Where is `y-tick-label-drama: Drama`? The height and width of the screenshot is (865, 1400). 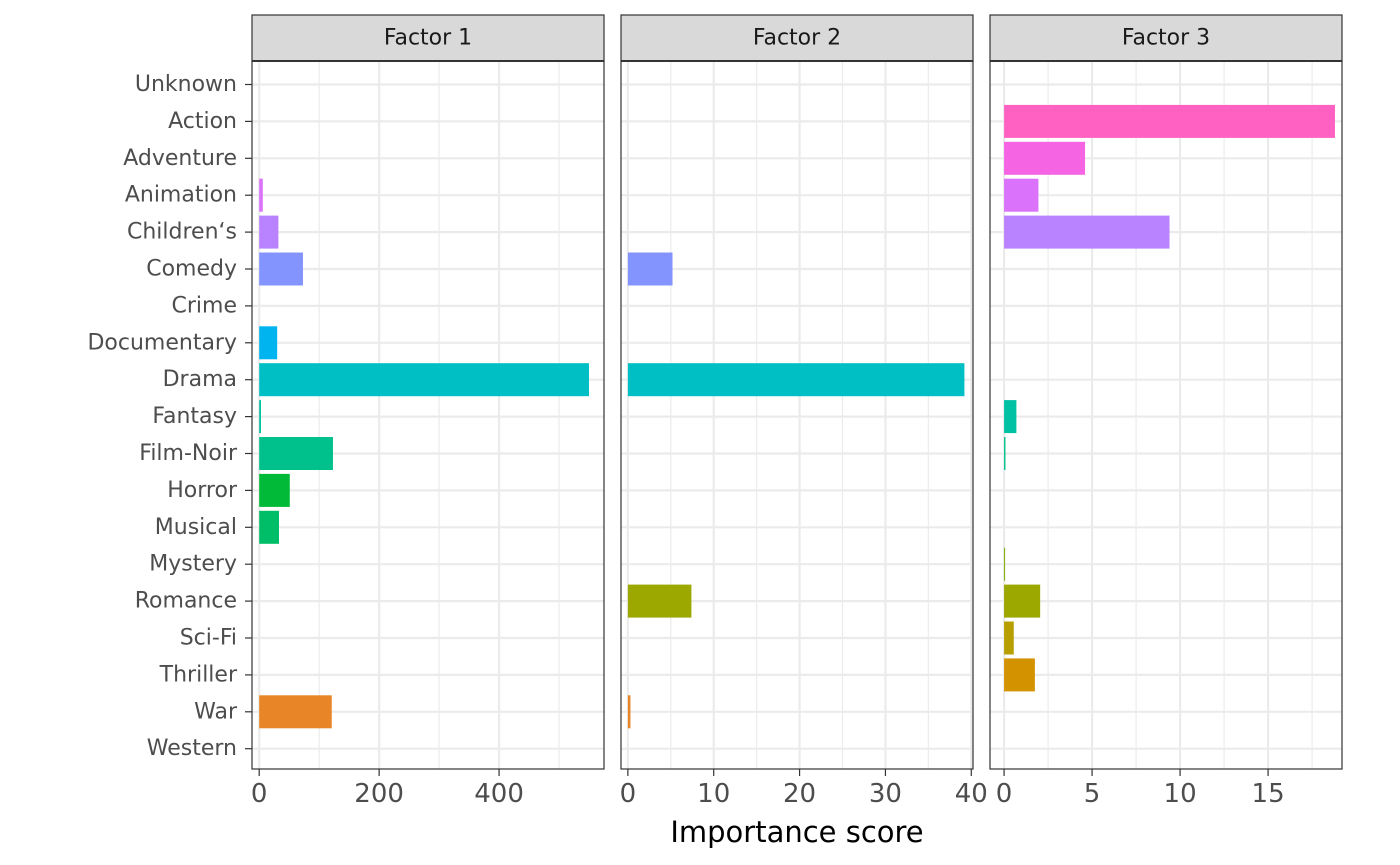 y-tick-label-drama: Drama is located at coordinates (200, 379).